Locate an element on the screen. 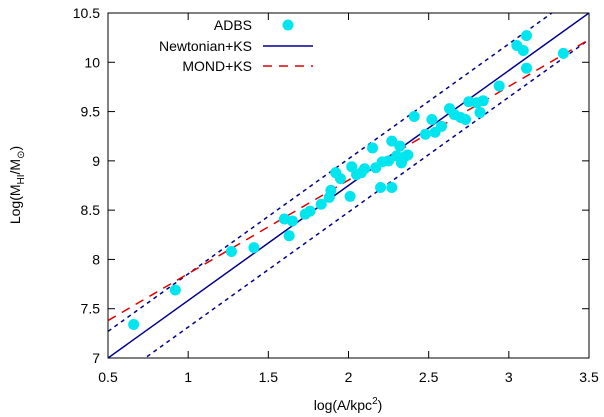 The height and width of the screenshot is (417, 604). x-tick-labels: 0.5 1 1.5 2 2.5 3 3.5 is located at coordinates (348, 377).